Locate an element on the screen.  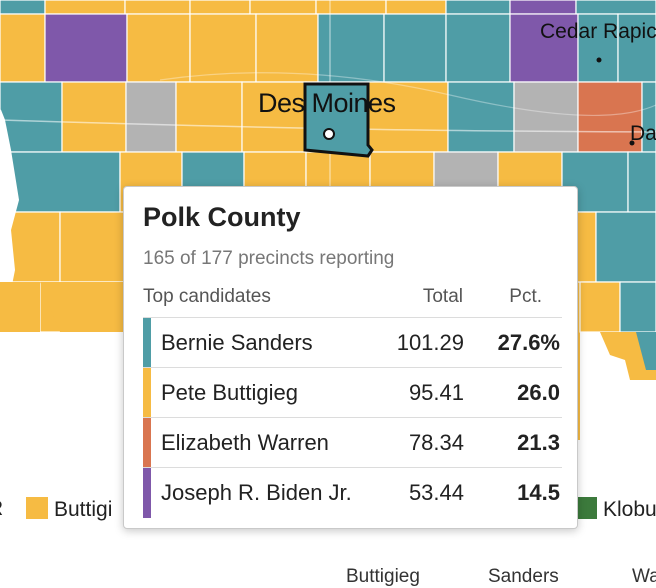
candidate-name: Elizabeth Warren is located at coordinates (245, 442).